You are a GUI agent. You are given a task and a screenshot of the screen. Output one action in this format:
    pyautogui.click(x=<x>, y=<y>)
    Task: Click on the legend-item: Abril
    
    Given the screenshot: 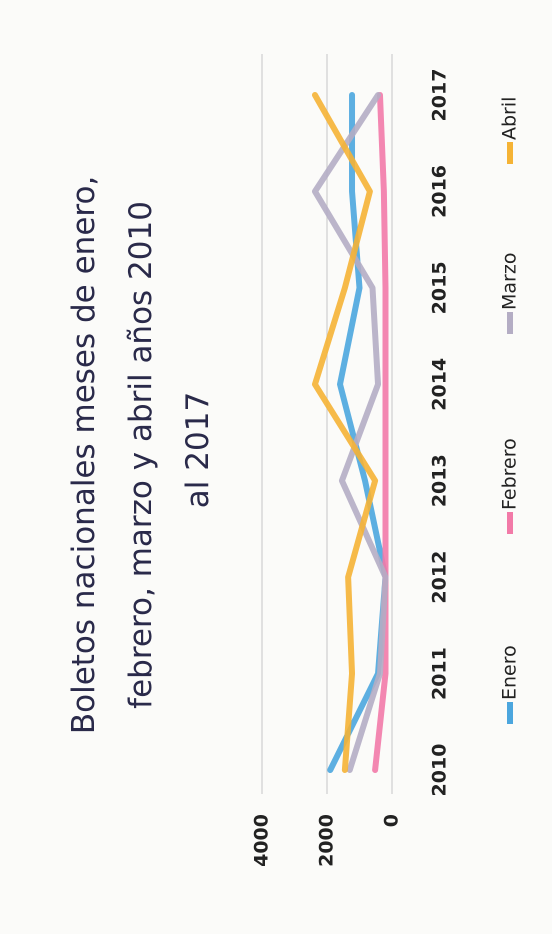 What is the action you would take?
    pyautogui.click(x=510, y=130)
    